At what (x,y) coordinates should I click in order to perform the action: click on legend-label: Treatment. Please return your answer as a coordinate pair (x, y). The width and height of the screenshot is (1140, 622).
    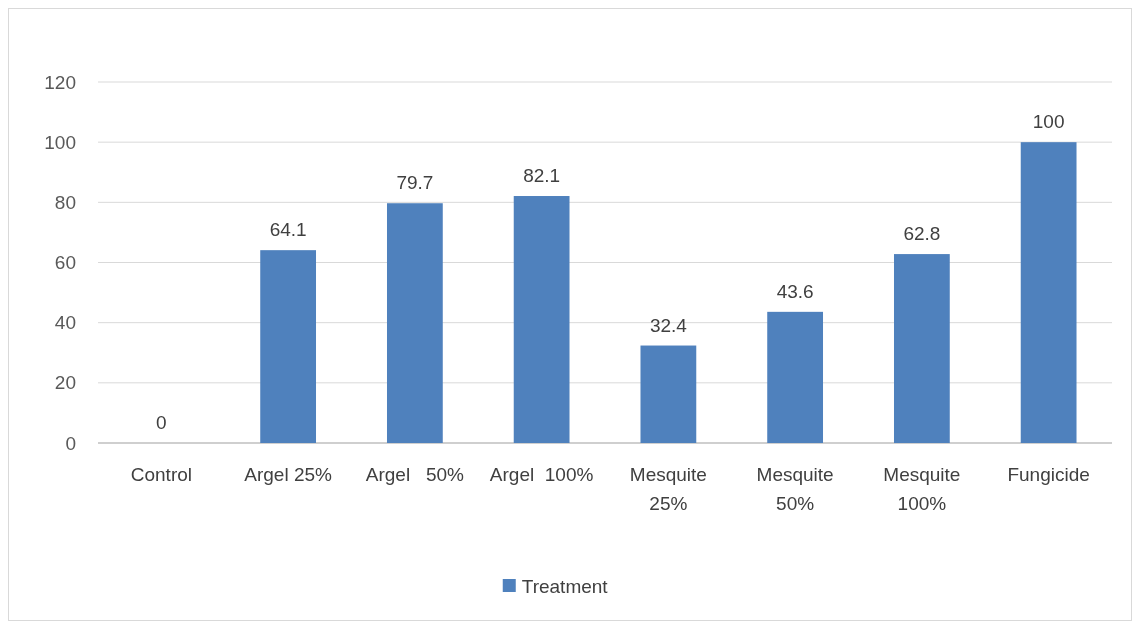
    Looking at the image, I should click on (565, 586).